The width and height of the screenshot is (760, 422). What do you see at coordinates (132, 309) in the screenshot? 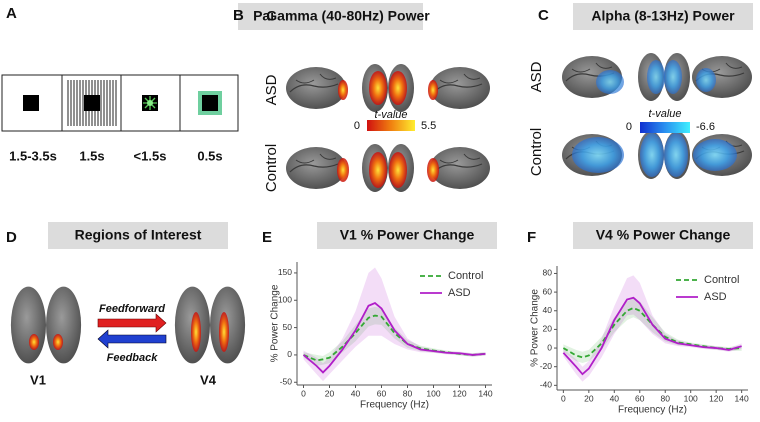
I see `arrow-label: Feedforward` at bounding box center [132, 309].